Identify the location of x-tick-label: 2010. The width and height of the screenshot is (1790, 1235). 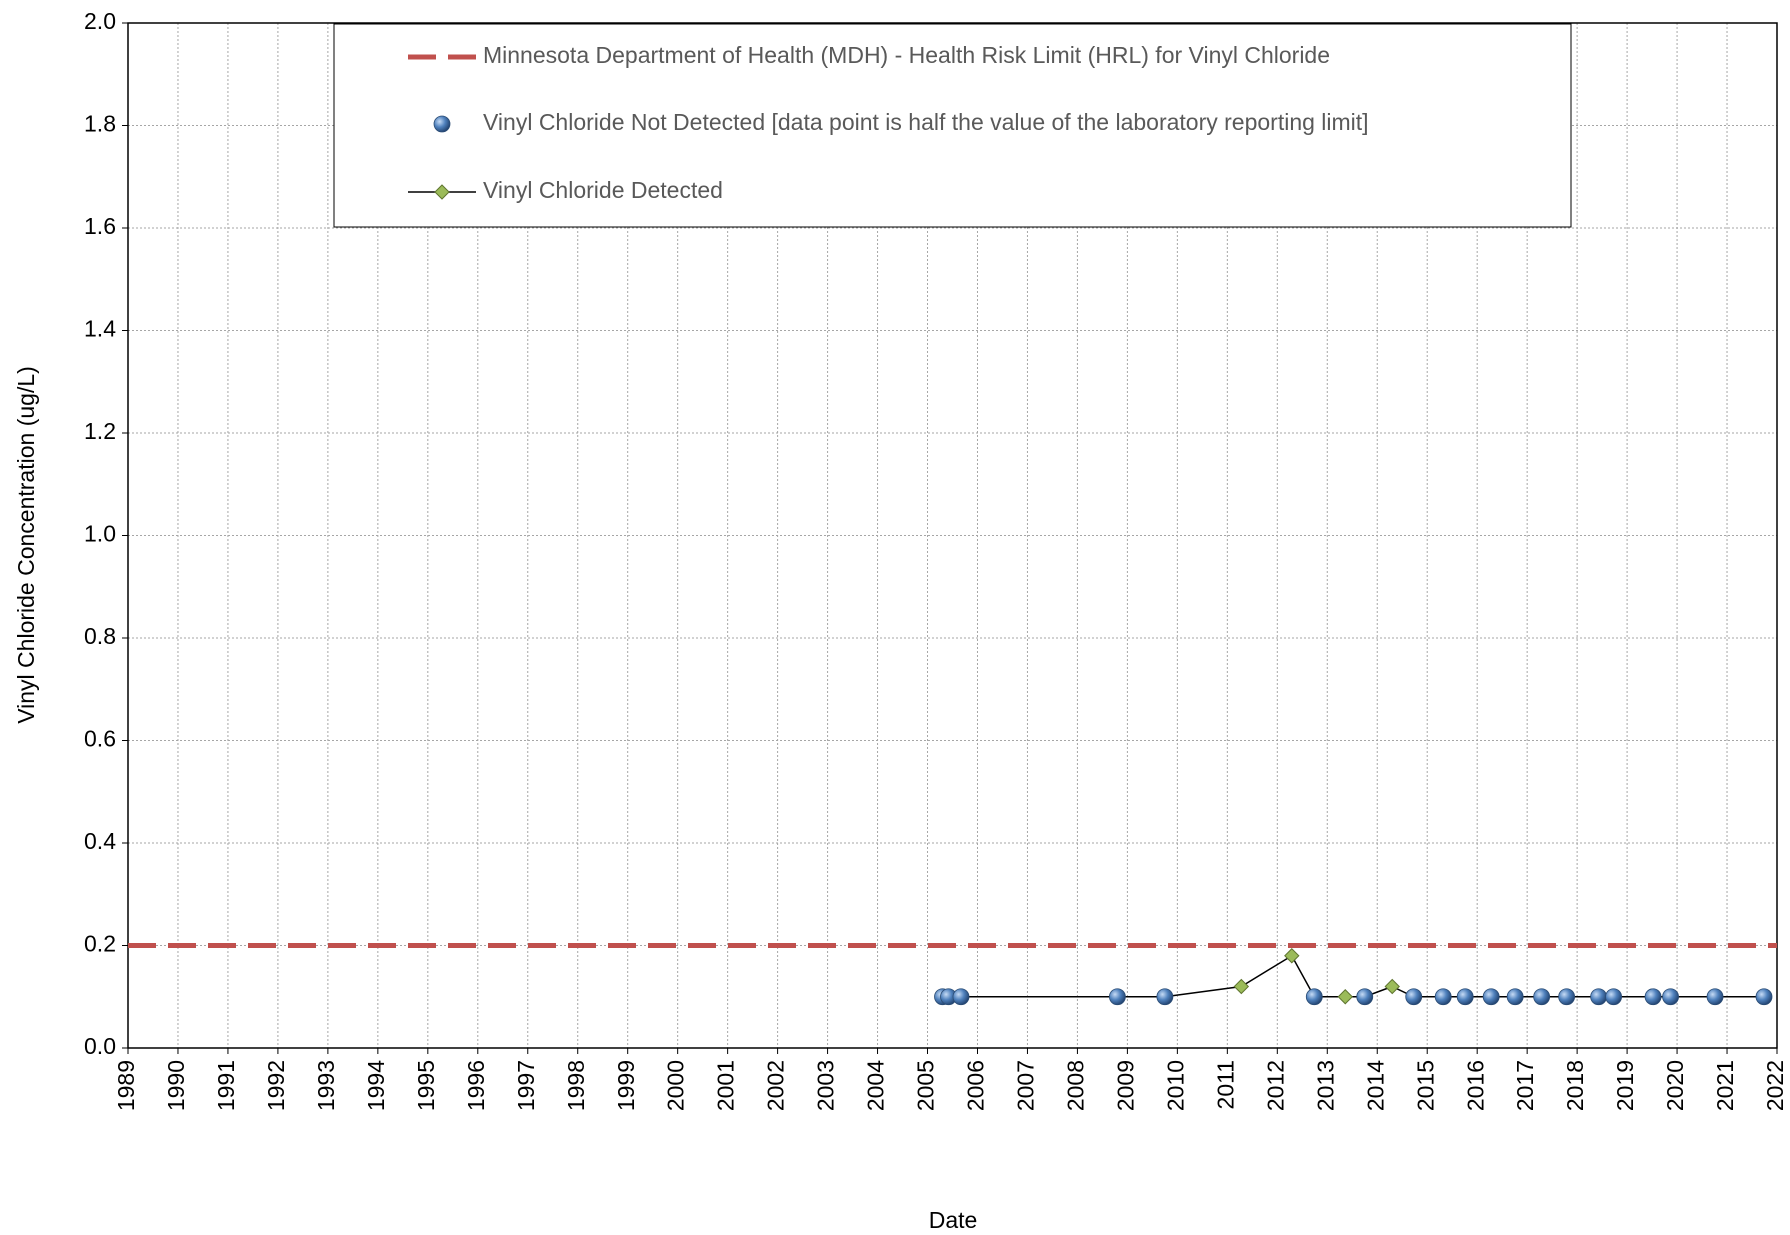
(1175, 1085).